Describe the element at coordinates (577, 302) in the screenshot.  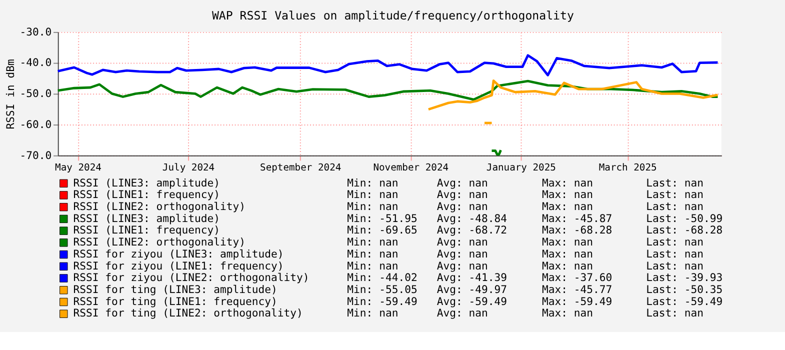
I see `text: Max: -59.49` at that location.